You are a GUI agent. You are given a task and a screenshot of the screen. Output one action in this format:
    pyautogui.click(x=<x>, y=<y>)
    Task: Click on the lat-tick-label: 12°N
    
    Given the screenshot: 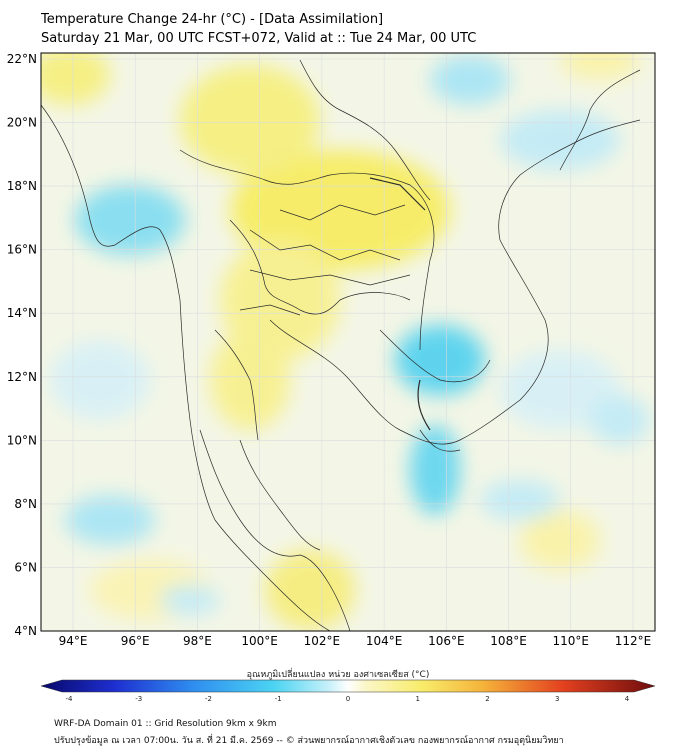 What is the action you would take?
    pyautogui.click(x=22, y=377)
    